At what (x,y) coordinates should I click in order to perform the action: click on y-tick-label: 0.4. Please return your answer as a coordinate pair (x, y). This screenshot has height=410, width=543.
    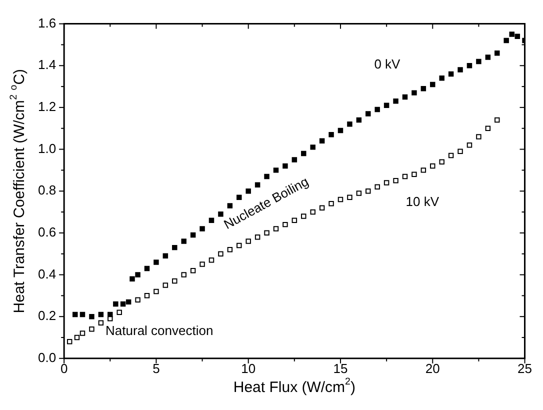
    Looking at the image, I should click on (47, 274).